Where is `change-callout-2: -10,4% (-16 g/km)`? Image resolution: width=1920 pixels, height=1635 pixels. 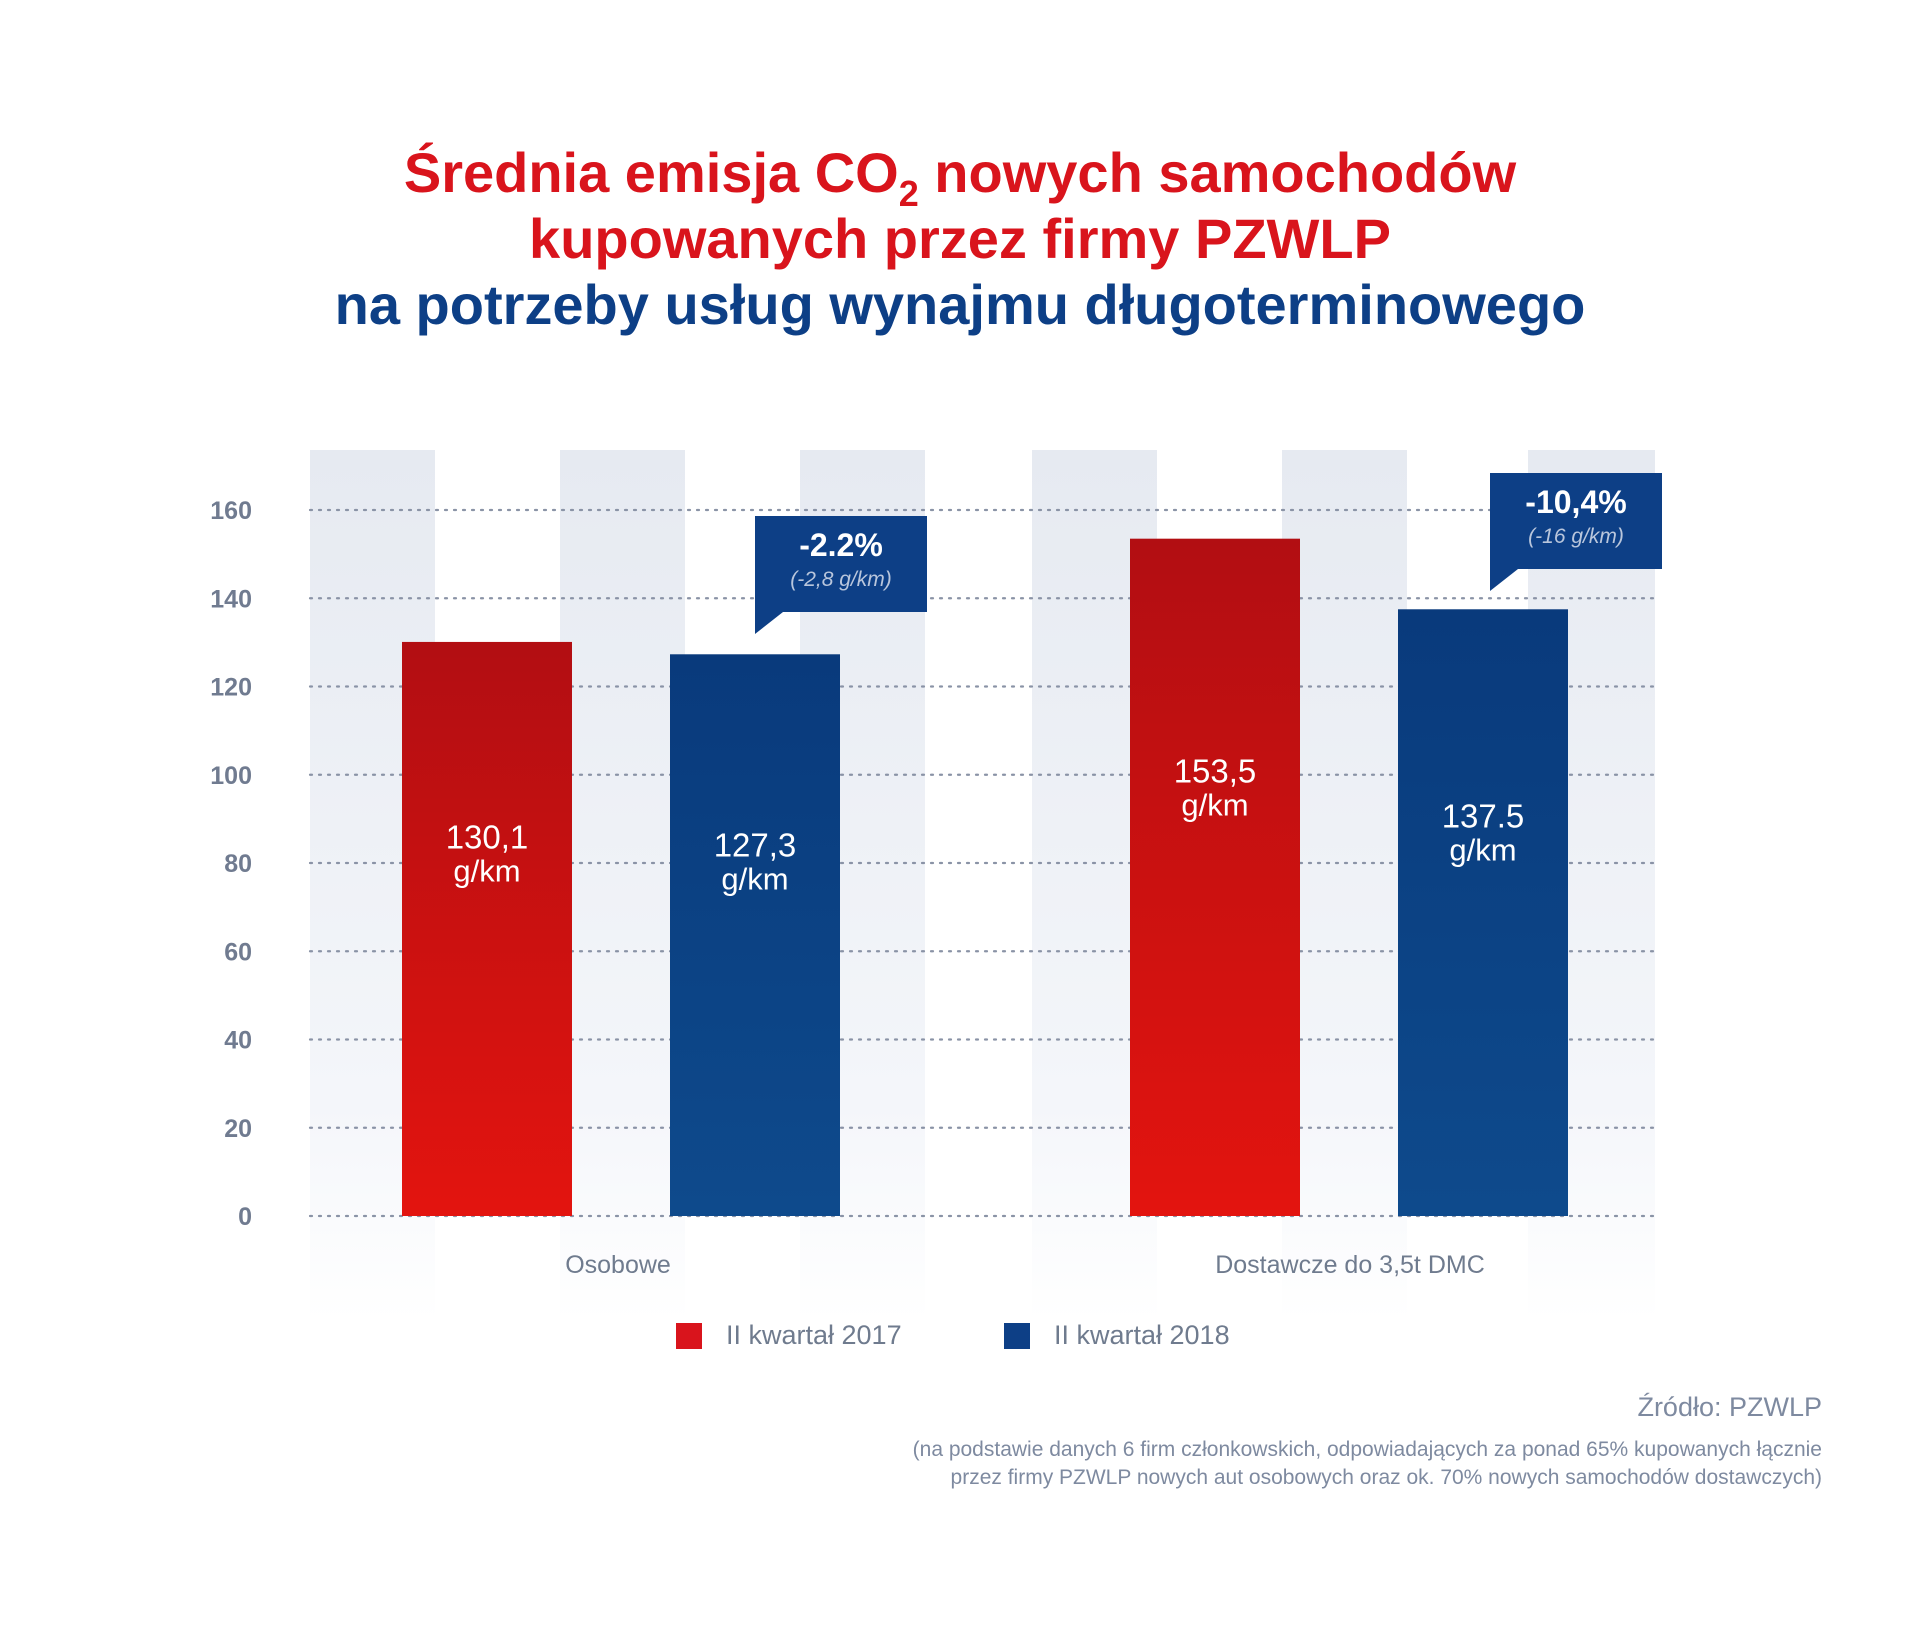 change-callout-2: -10,4% (-16 g/km) is located at coordinates (1576, 532).